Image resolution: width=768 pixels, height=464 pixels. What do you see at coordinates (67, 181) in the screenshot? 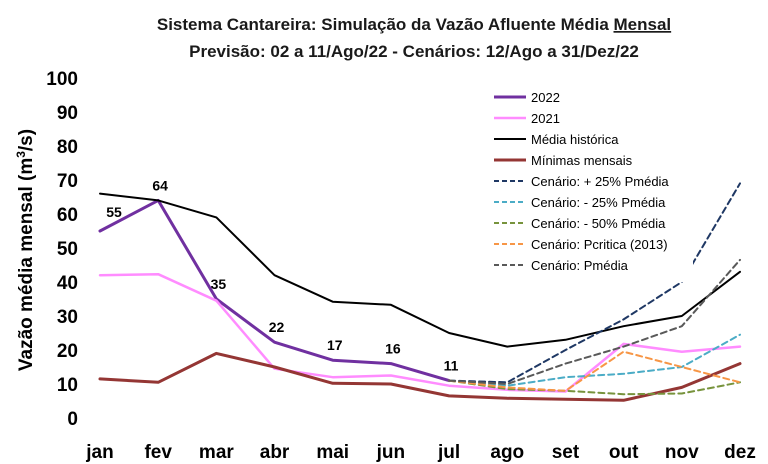
I see `y-tick-label: 70` at bounding box center [67, 181].